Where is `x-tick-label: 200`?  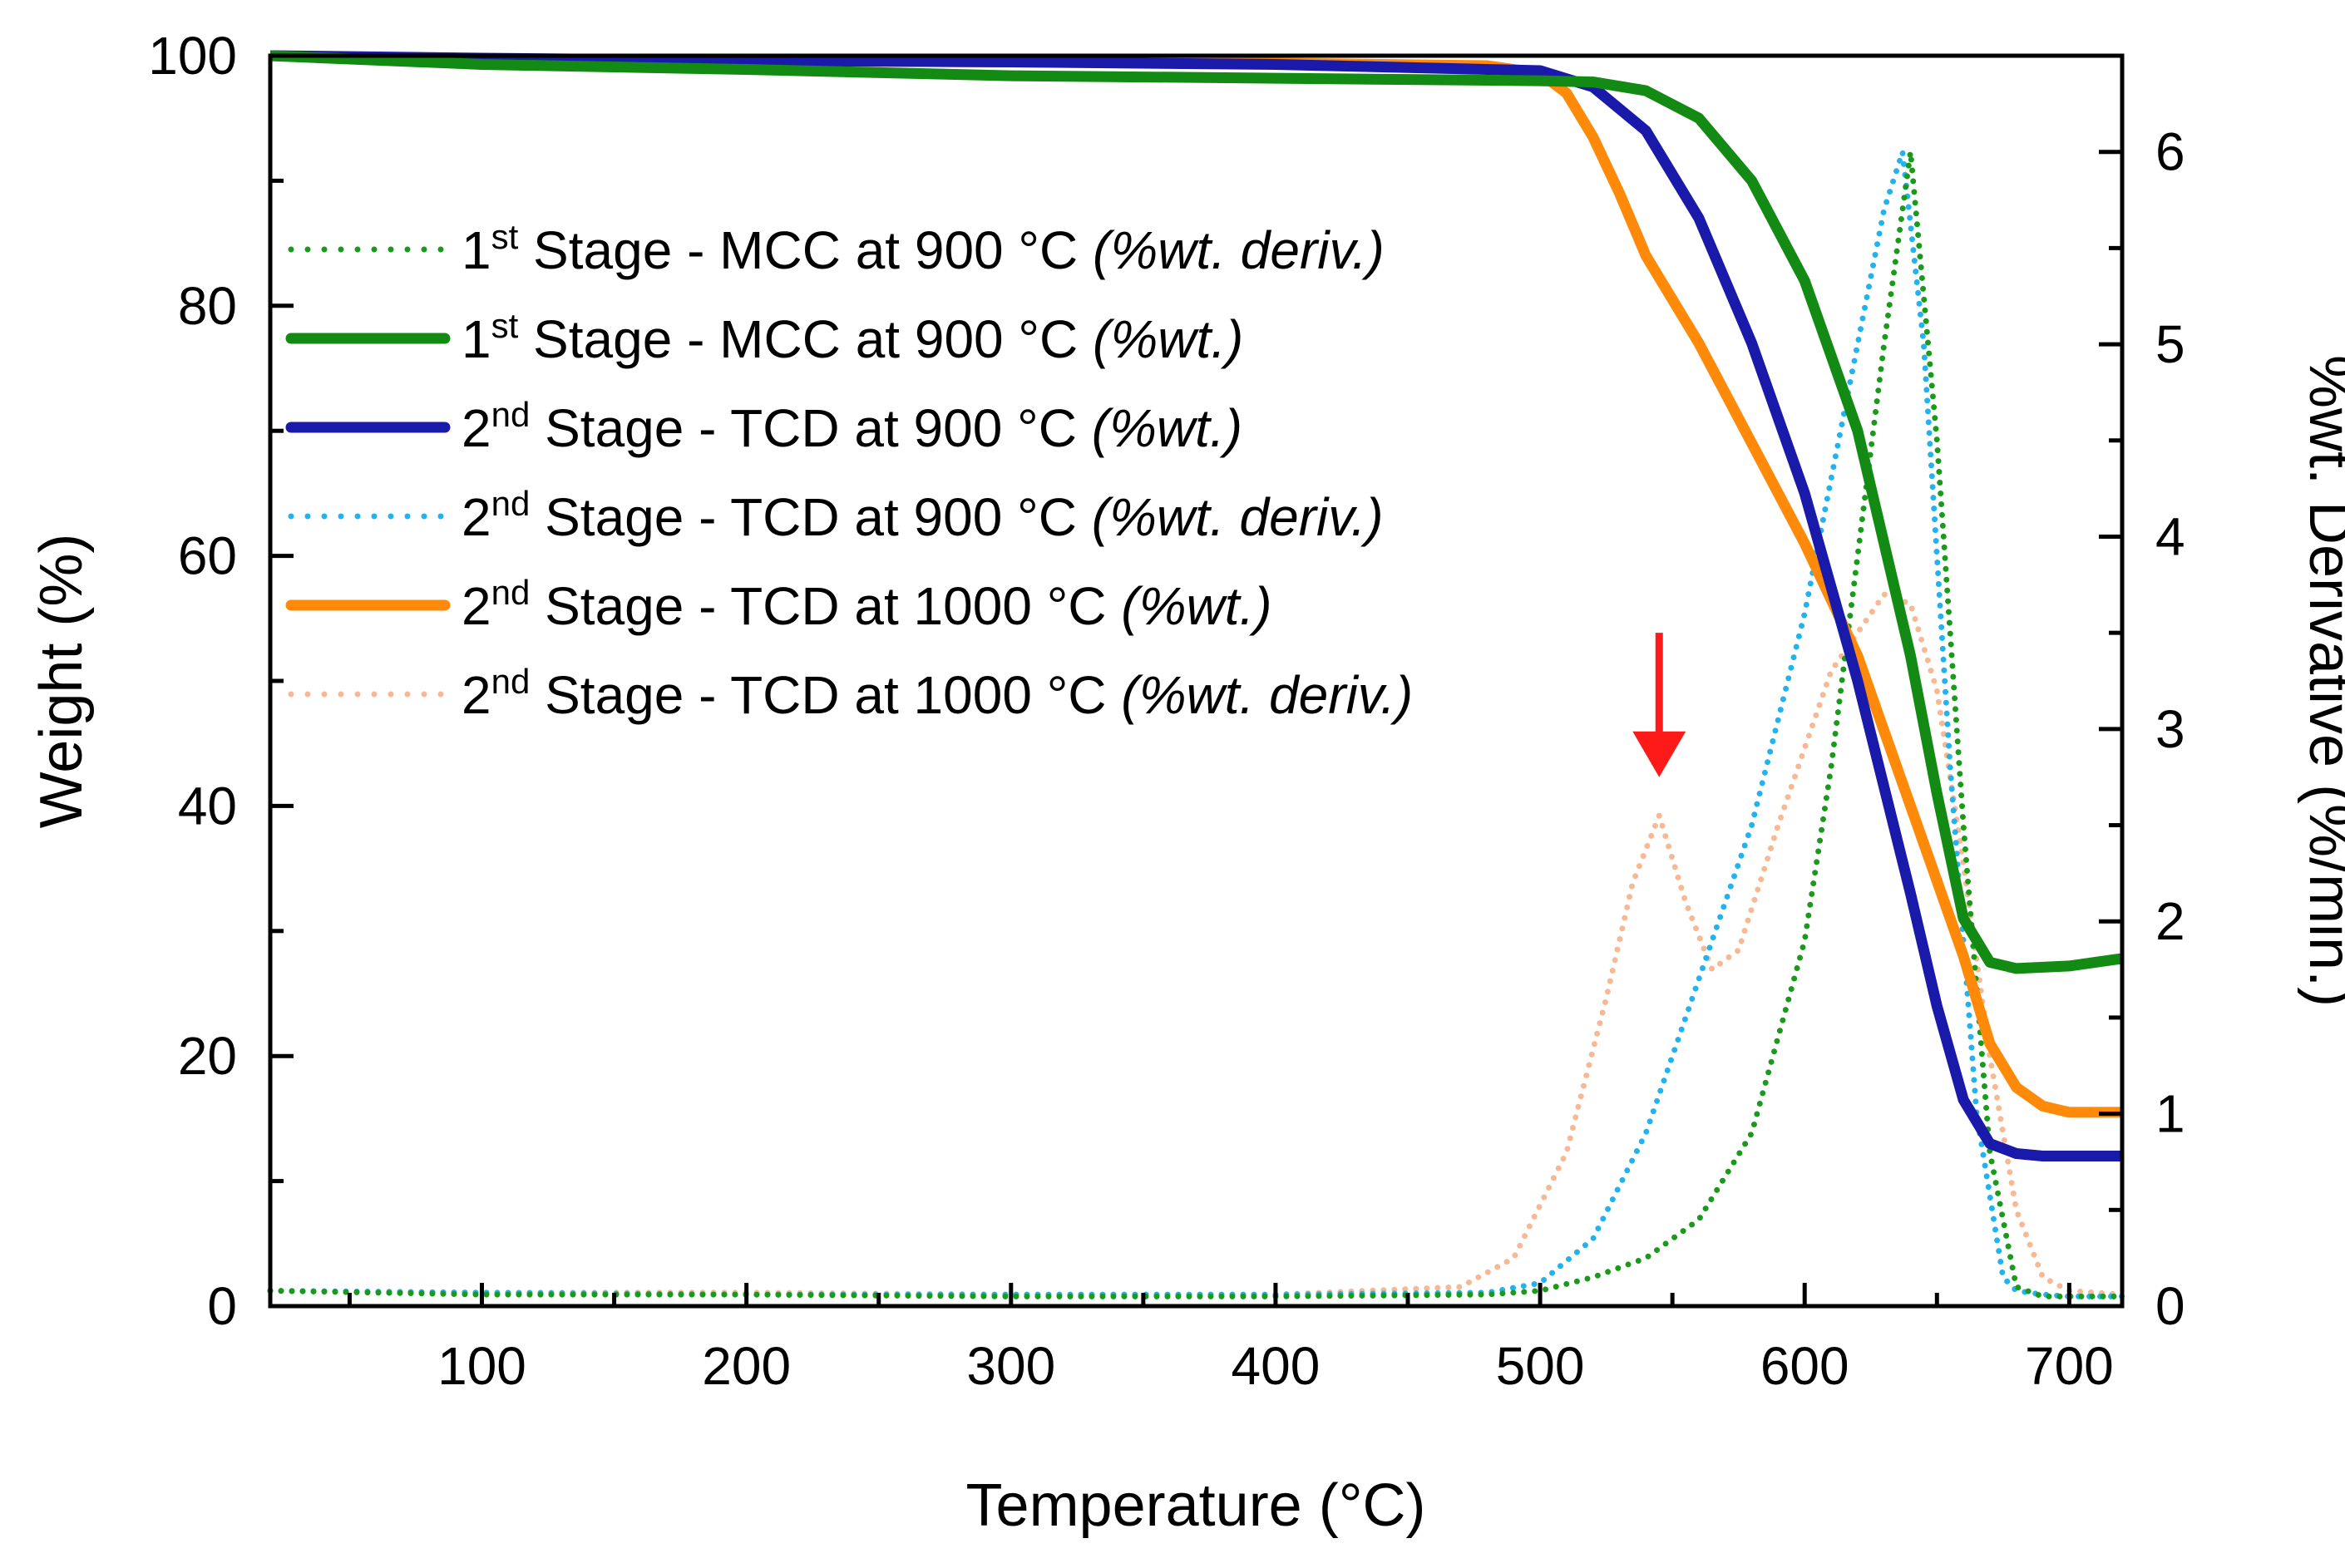 x-tick-label: 200 is located at coordinates (746, 1366).